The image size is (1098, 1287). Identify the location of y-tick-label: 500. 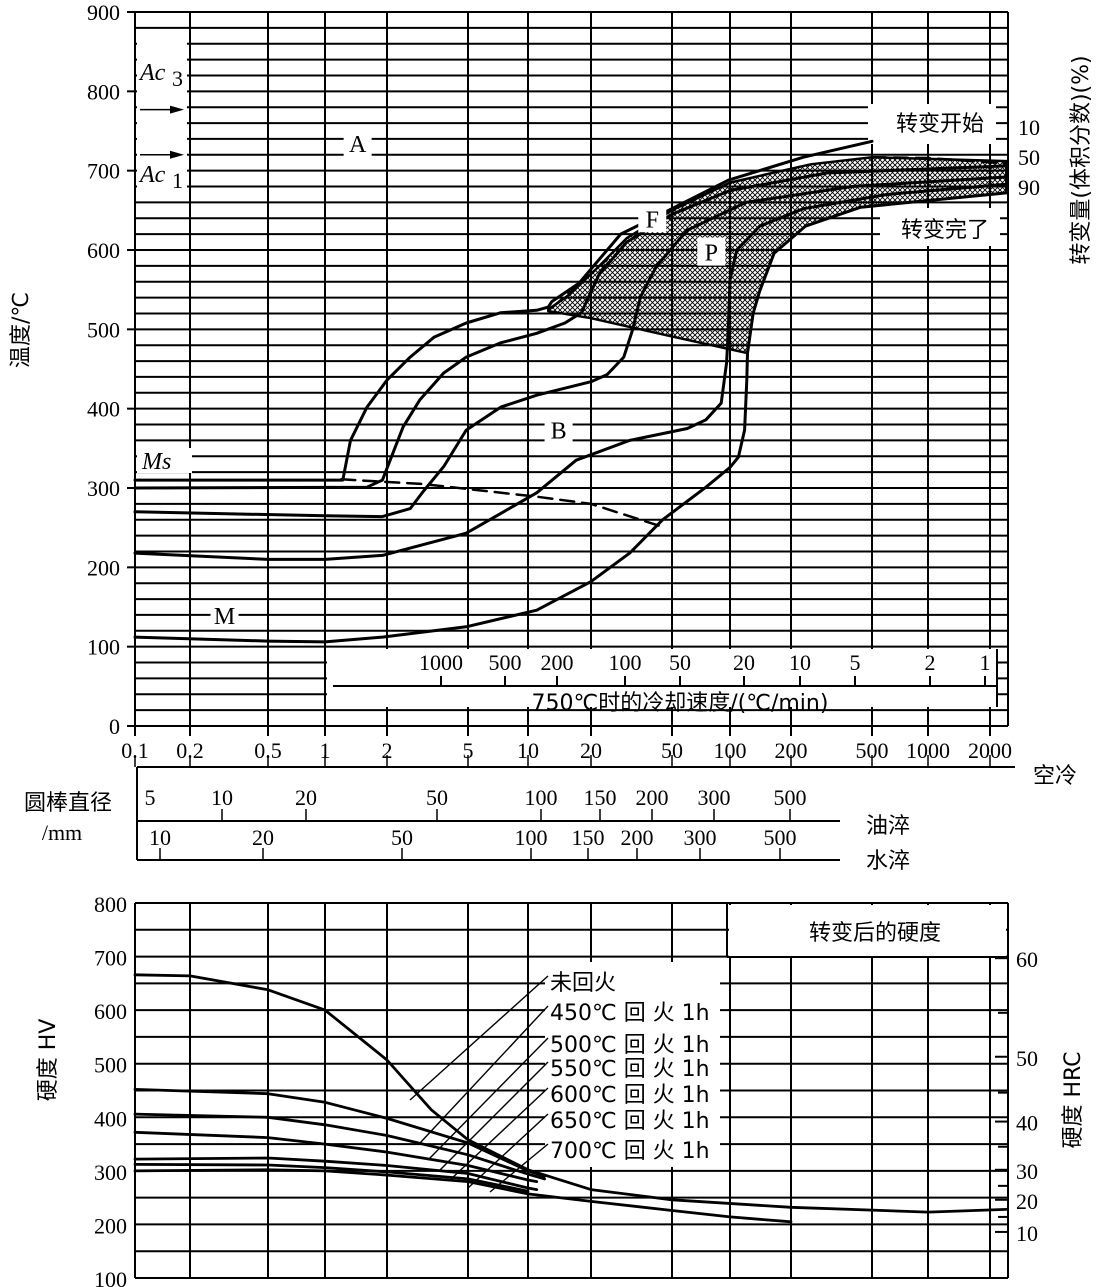
(110, 1065).